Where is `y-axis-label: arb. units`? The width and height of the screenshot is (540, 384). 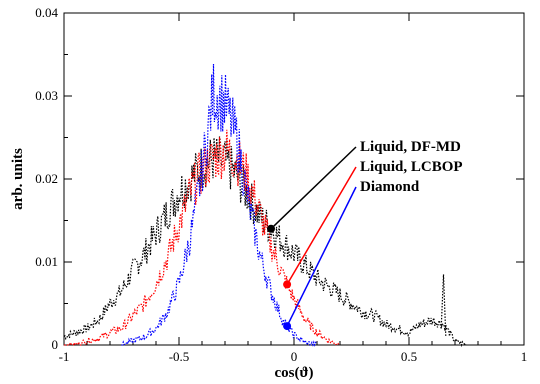 y-axis-label: arb. units is located at coordinates (18, 179).